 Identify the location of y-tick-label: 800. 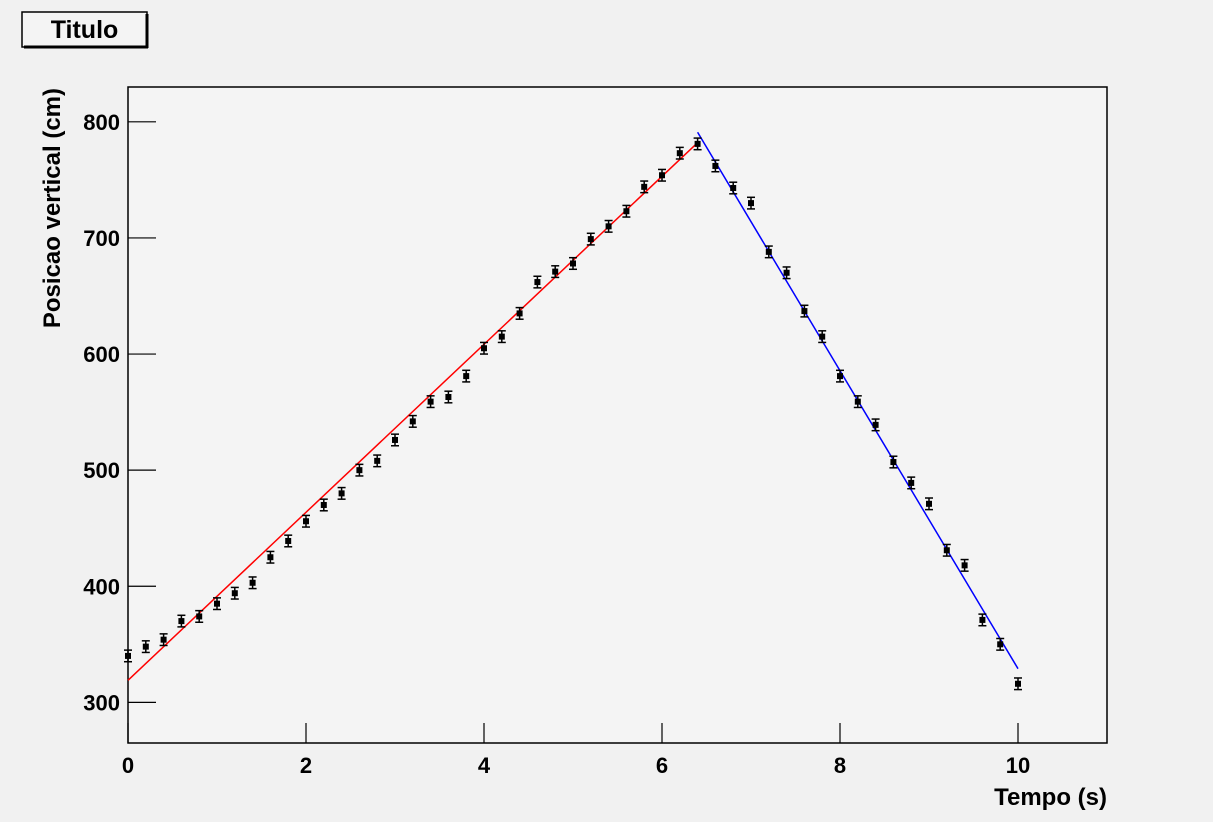
(101, 122).